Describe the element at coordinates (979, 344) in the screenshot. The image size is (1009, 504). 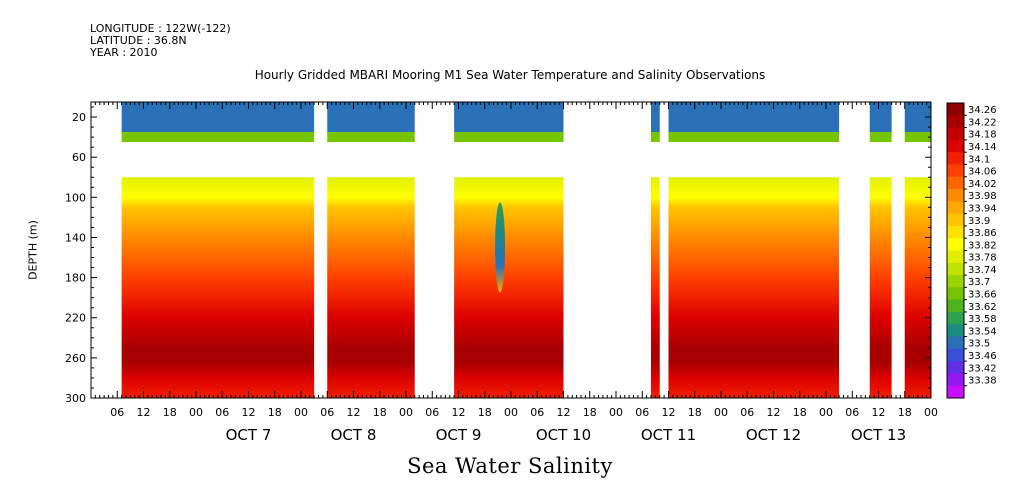
I see `colorbar-label: 33.5` at that location.